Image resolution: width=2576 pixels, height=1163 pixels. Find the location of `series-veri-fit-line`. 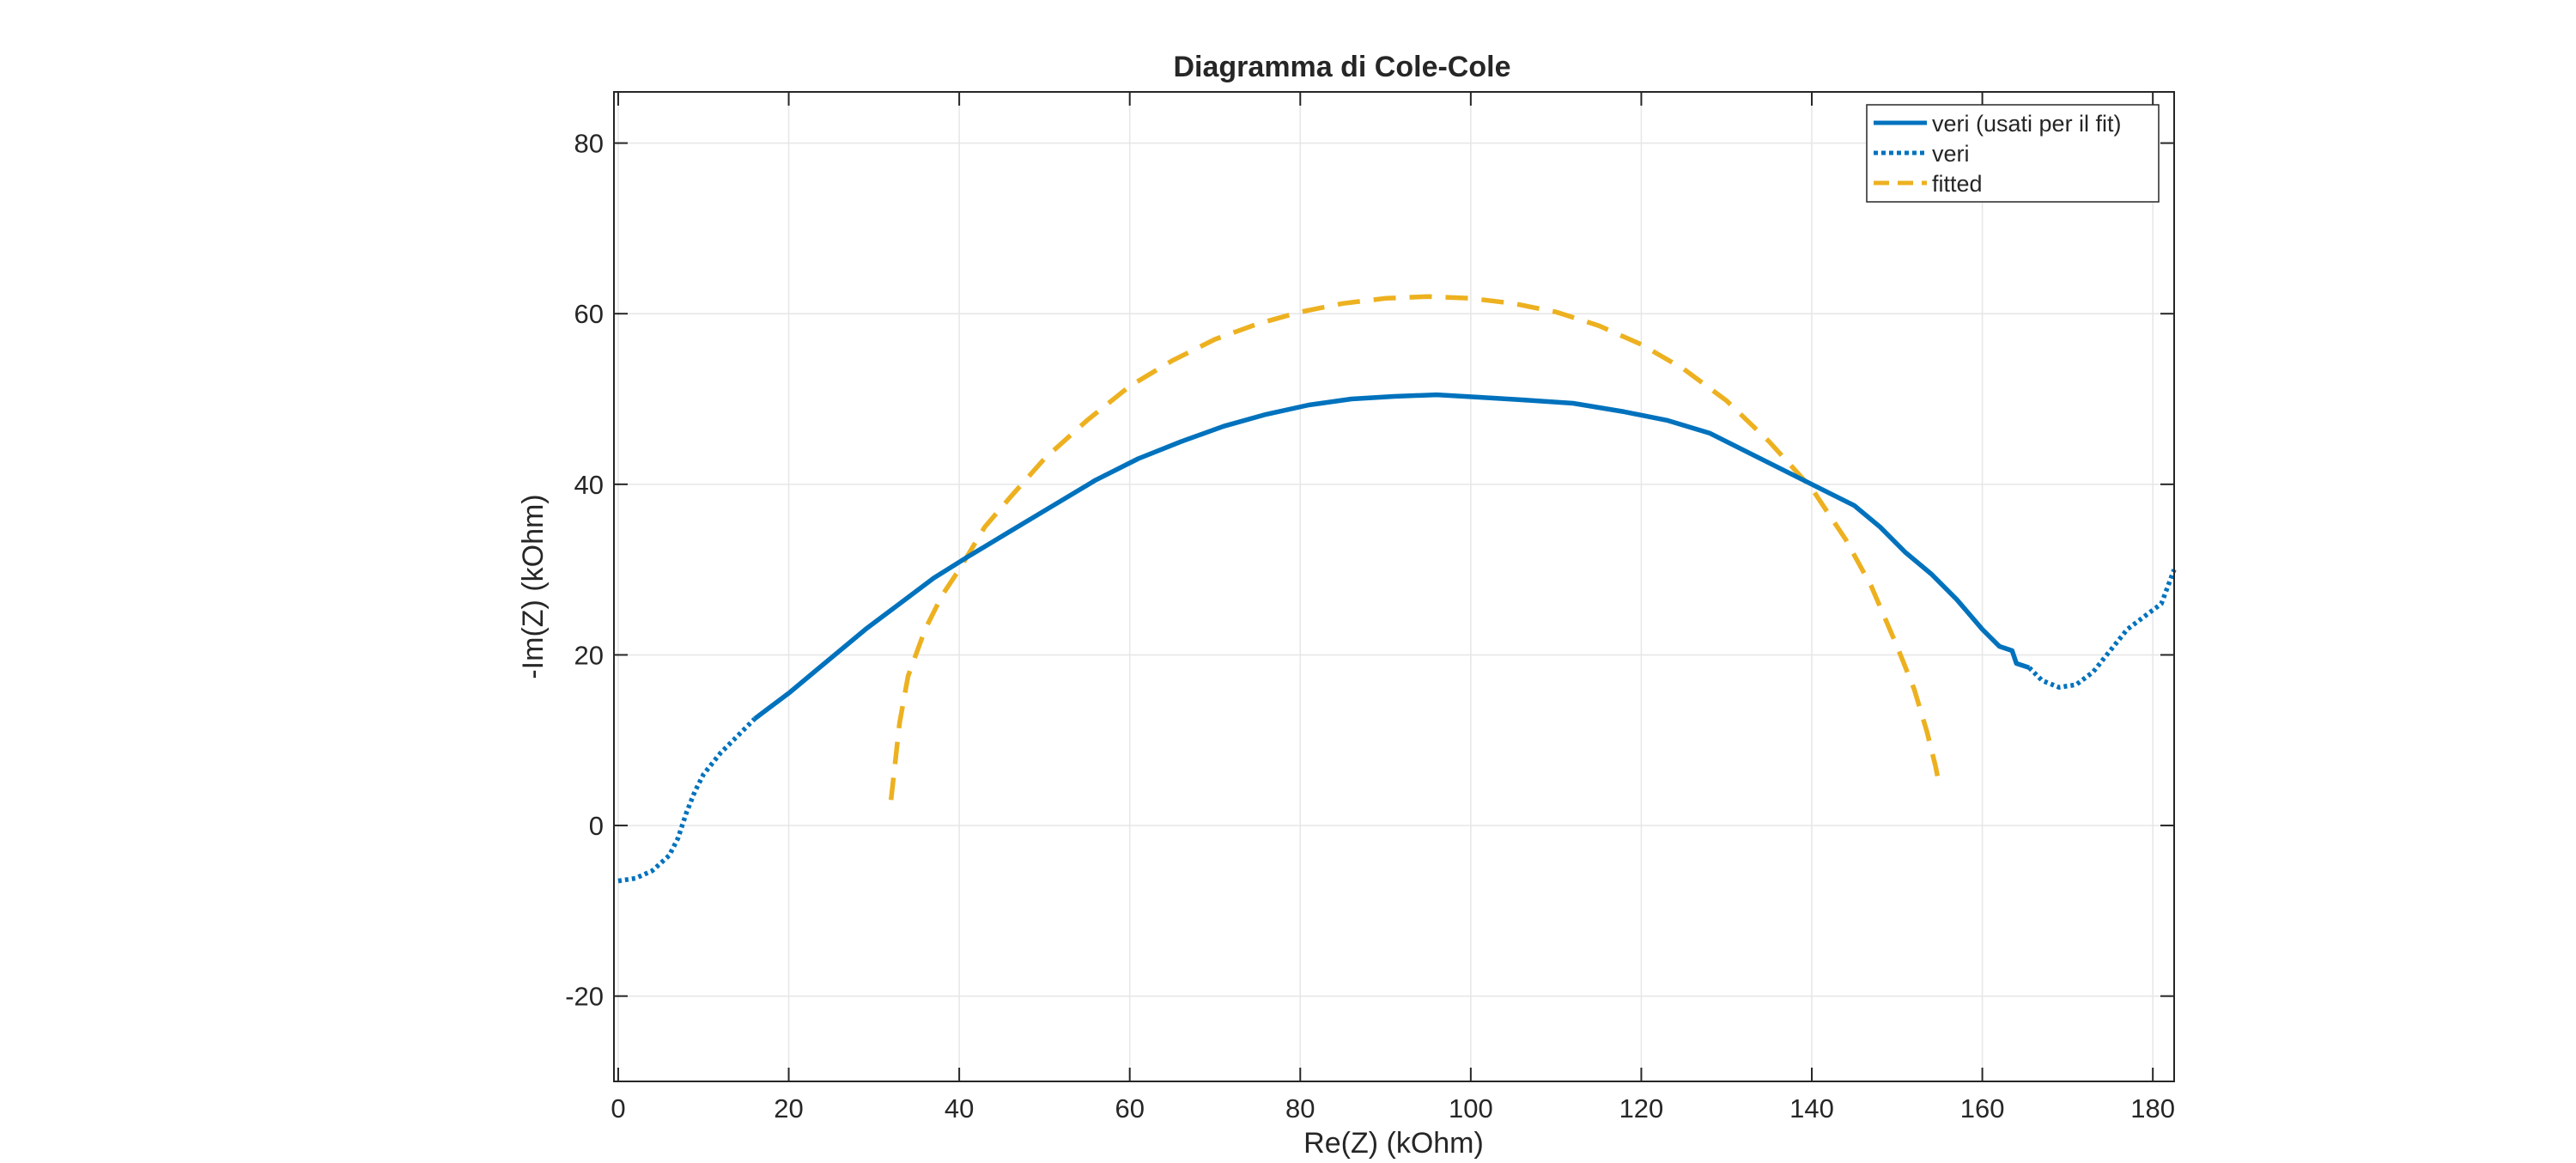

series-veri-fit-line is located at coordinates (1392, 557).